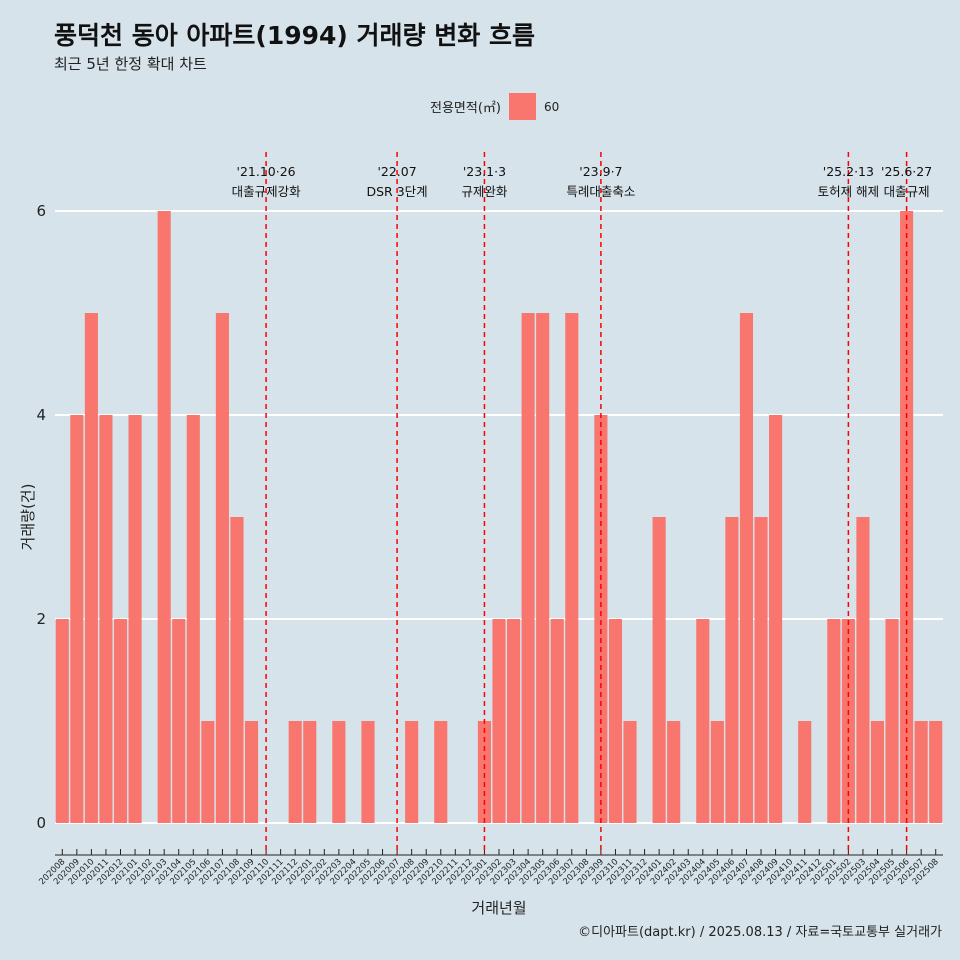  What do you see at coordinates (294, 35) in the screenshot?
I see `chart-title: 풍덕천 동아 아파트(1994) 거래량 변화 흐름` at bounding box center [294, 35].